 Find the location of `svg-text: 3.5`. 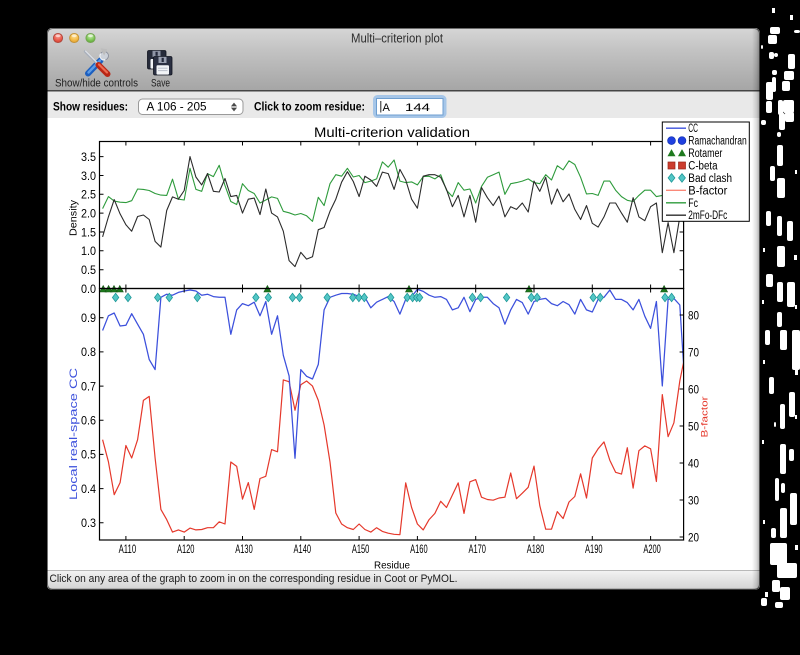

svg-text: 3.5 is located at coordinates (88, 157).